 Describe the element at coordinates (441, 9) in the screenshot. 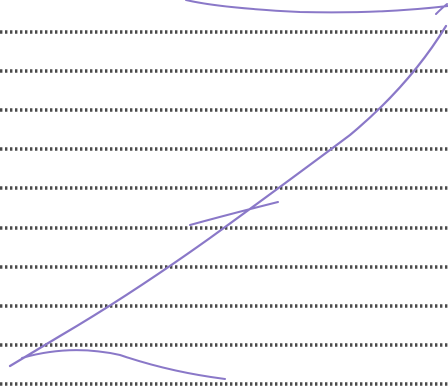

I see `ink-stroke-corner-tick` at that location.